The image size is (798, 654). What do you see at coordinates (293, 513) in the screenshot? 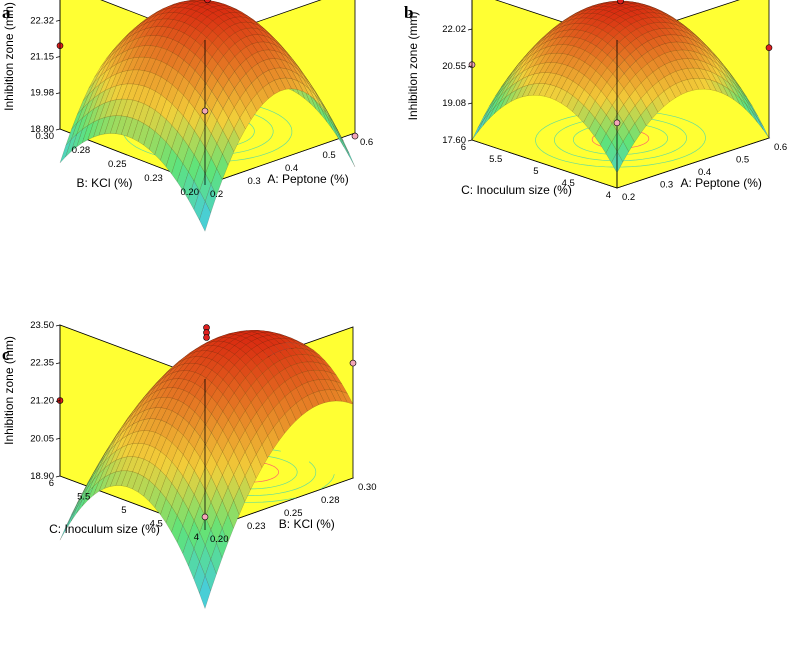
I see `x-tick-label: 0.25` at bounding box center [293, 513].